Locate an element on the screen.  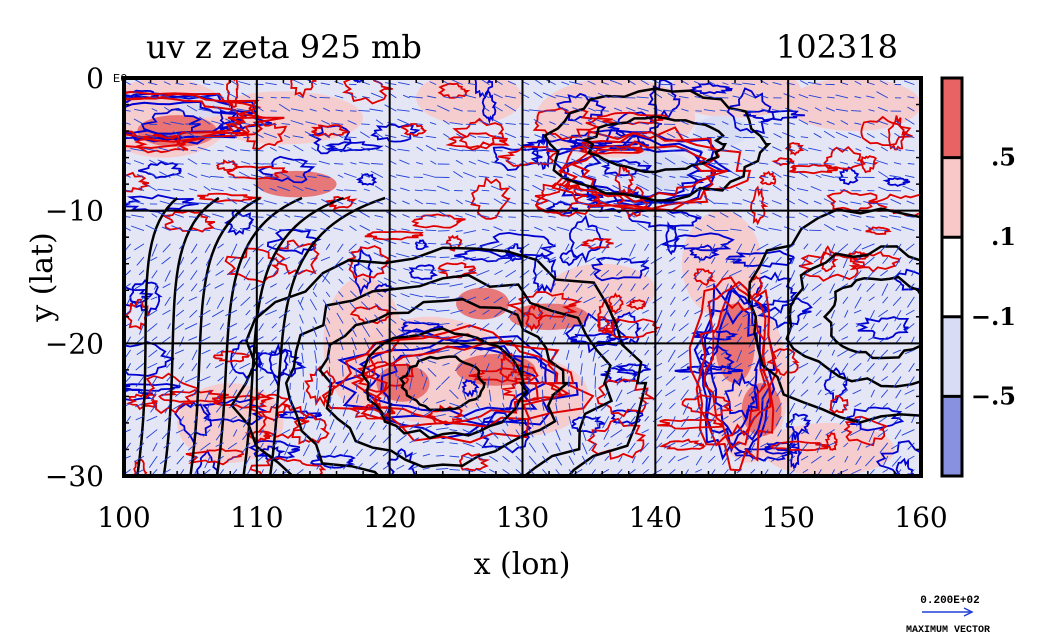
y-tick-label: −10 is located at coordinates (74, 211).